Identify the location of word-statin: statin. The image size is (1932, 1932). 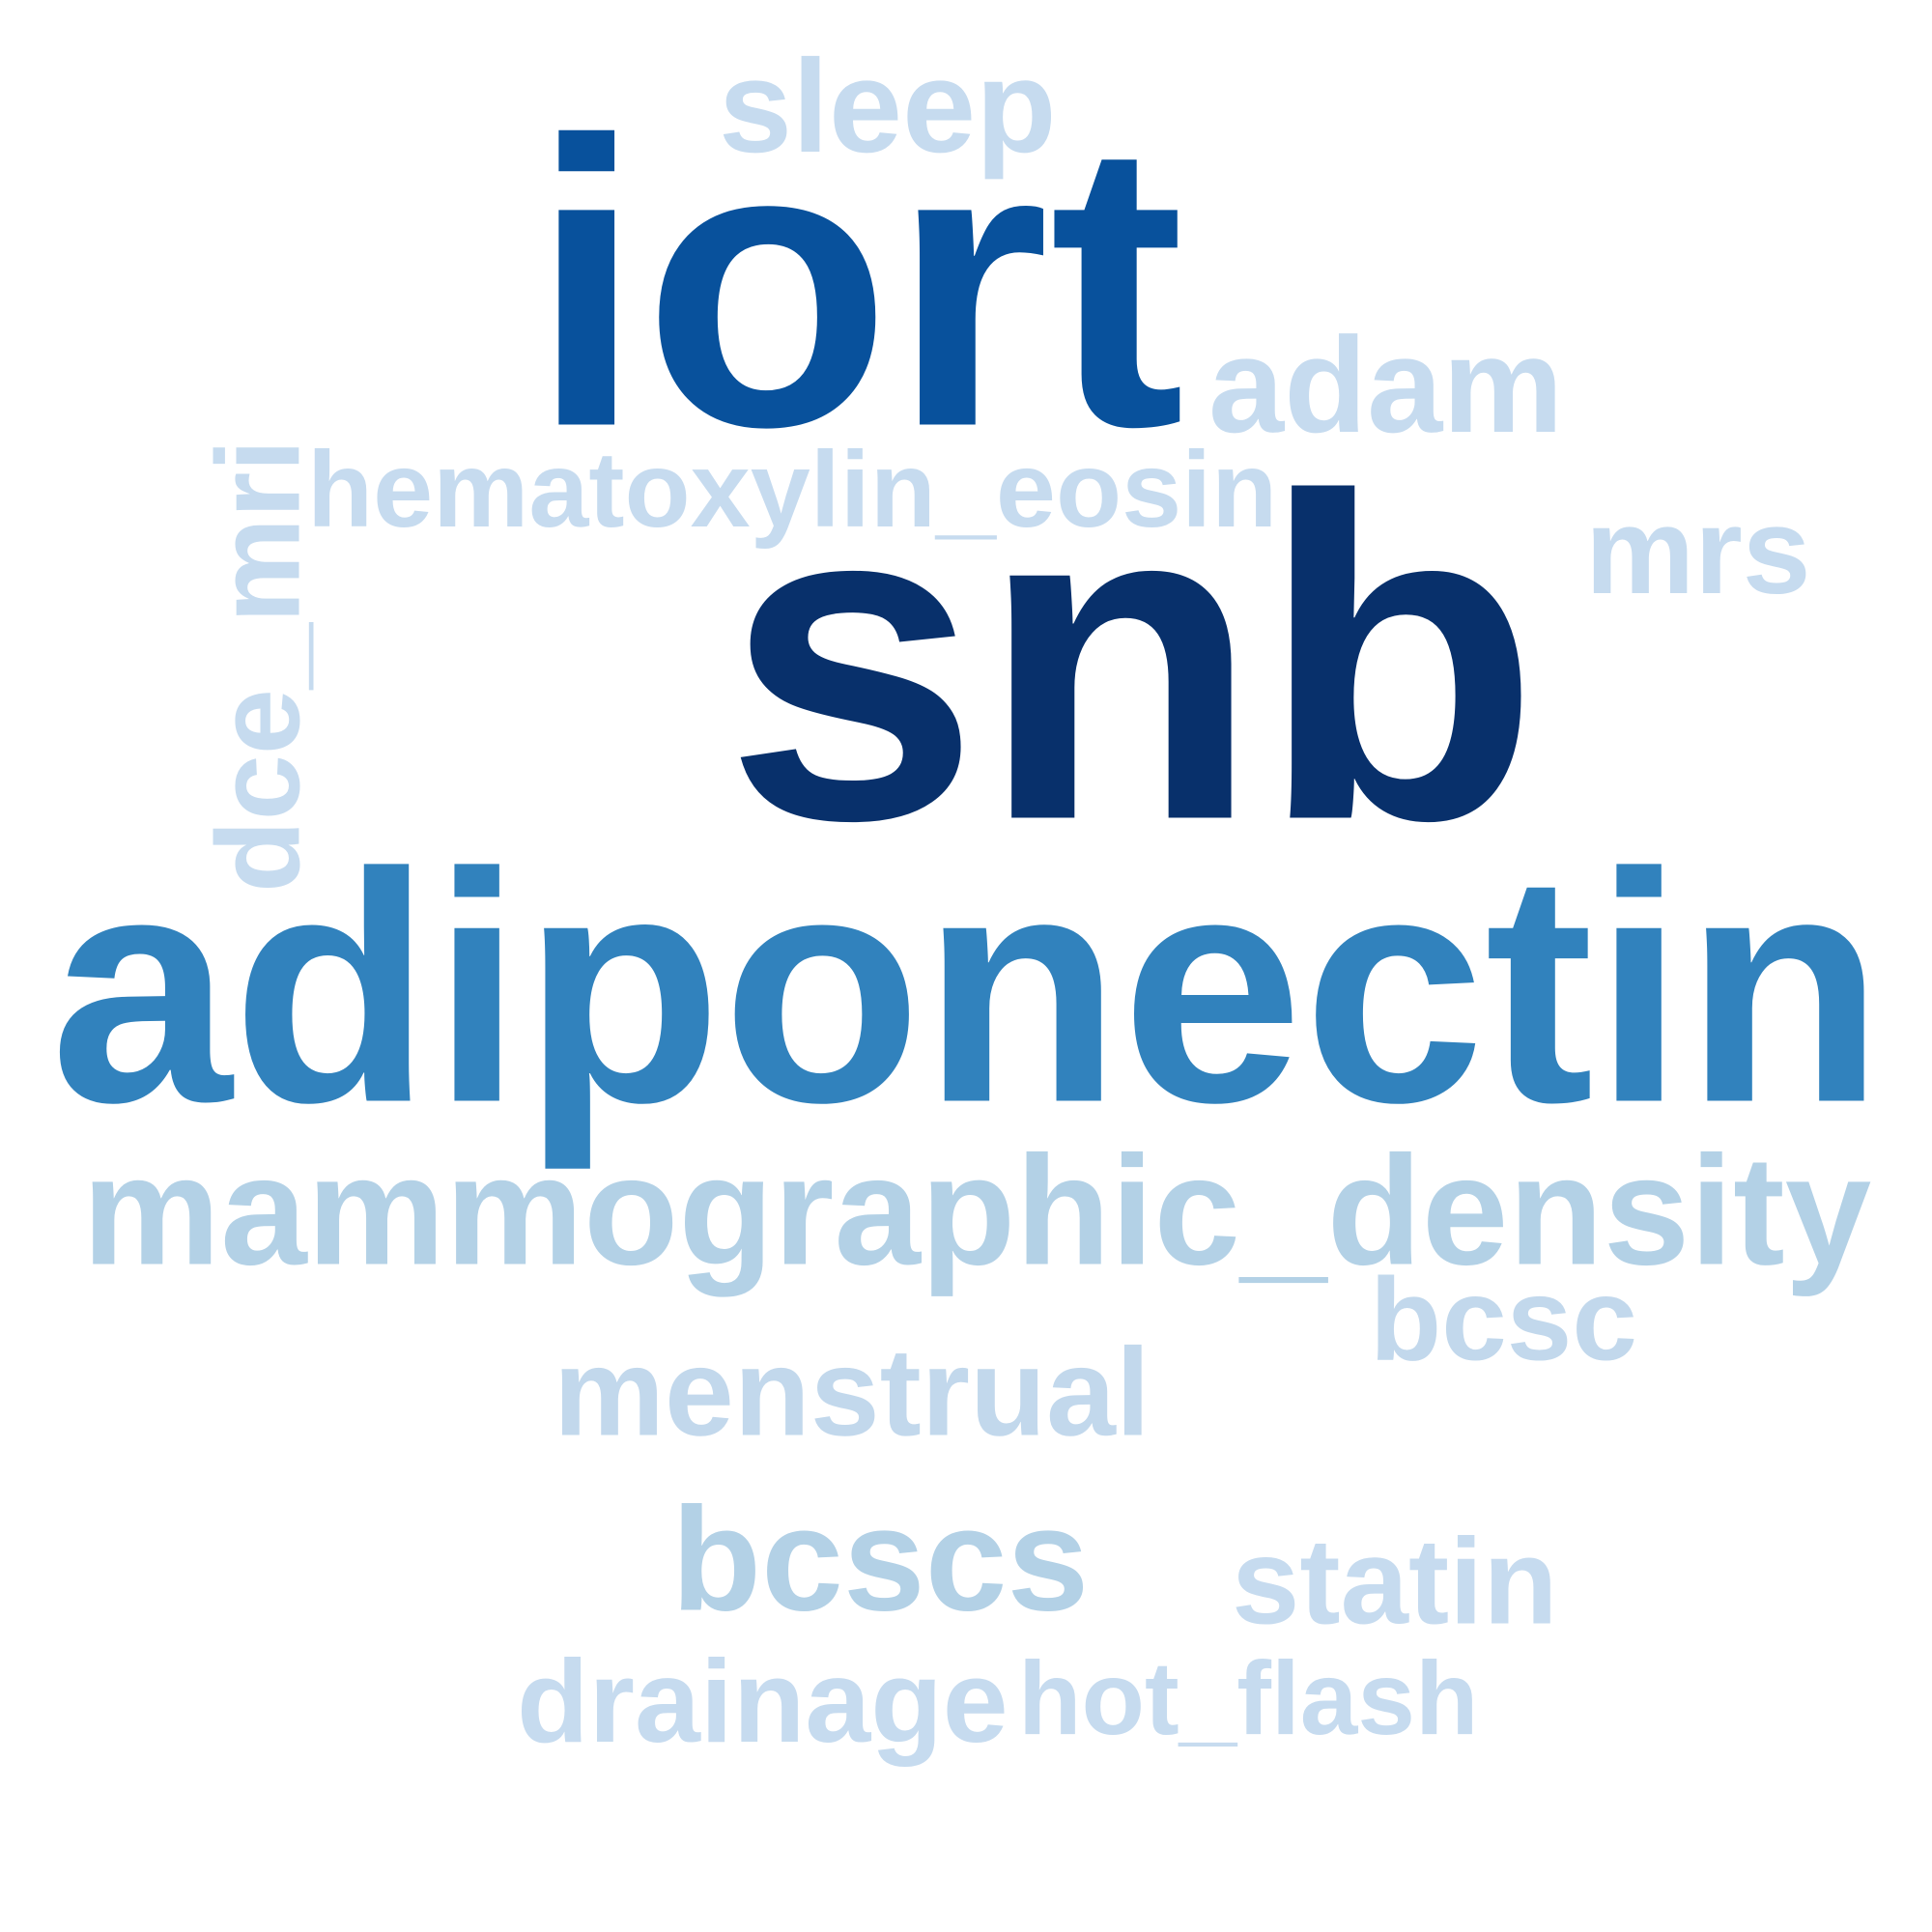
(1395, 1581).